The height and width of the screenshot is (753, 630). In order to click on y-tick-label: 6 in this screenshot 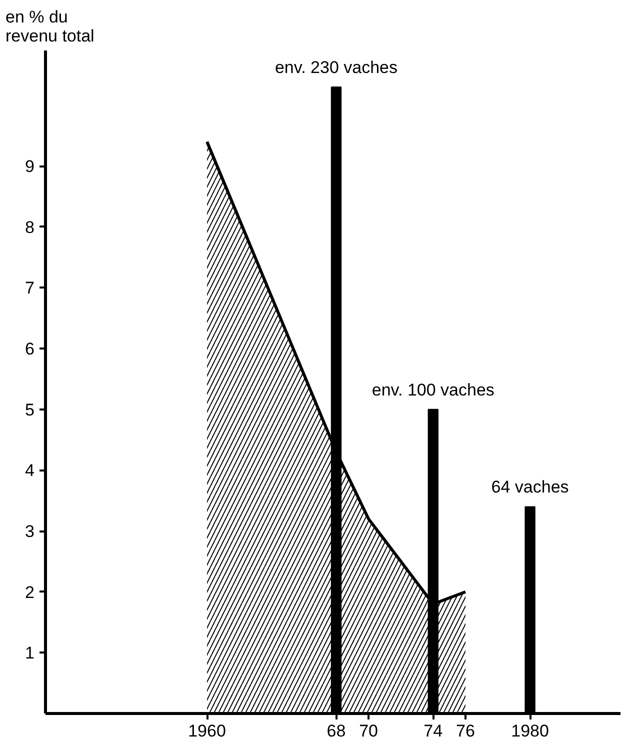, I will do `click(30, 349)`.